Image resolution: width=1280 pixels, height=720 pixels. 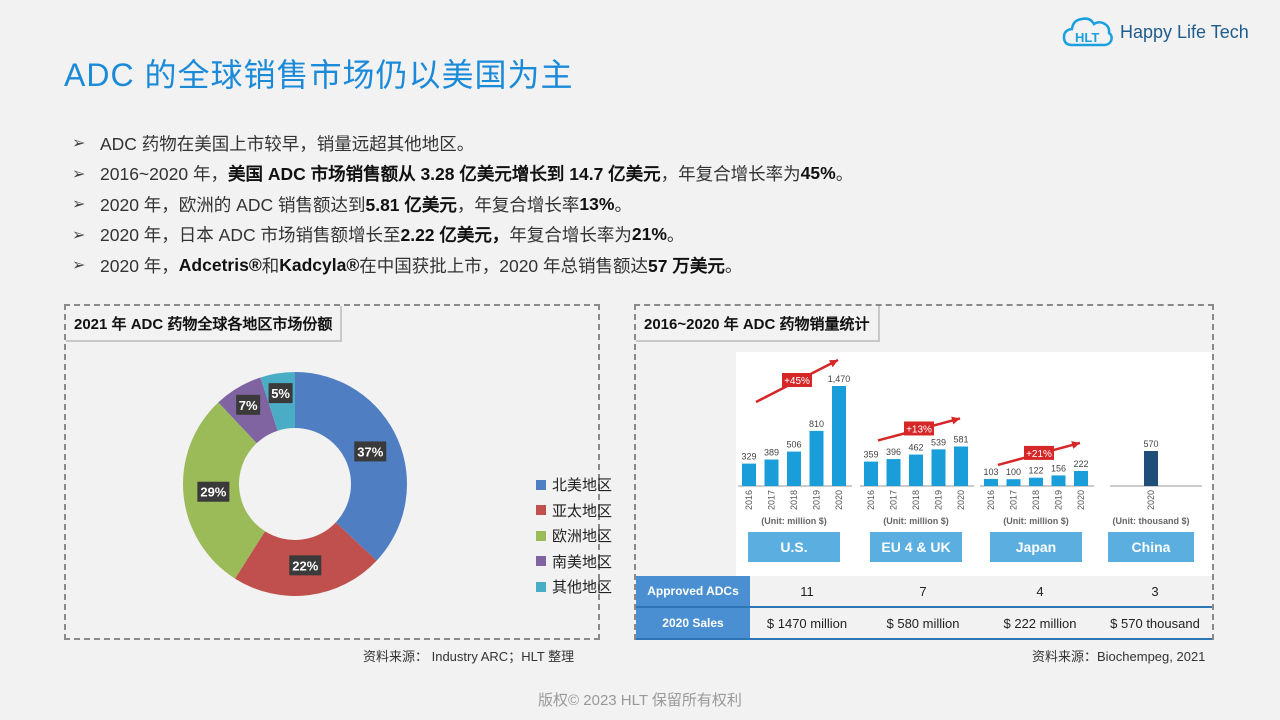 What do you see at coordinates (1080, 464) in the screenshot?
I see `bar-value-label: 222` at bounding box center [1080, 464].